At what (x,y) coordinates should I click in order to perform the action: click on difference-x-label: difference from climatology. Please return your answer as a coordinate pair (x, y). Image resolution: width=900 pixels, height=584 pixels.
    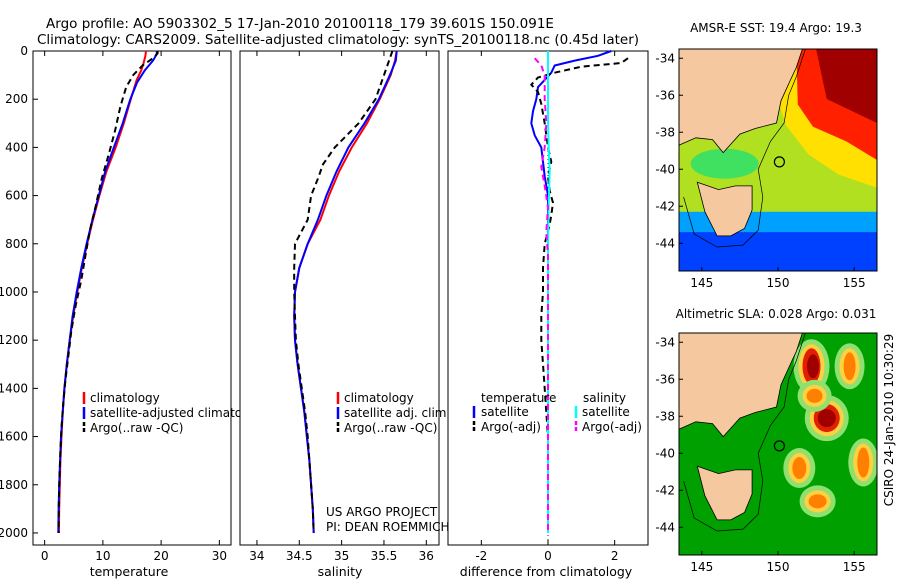
    Looking at the image, I should click on (546, 571).